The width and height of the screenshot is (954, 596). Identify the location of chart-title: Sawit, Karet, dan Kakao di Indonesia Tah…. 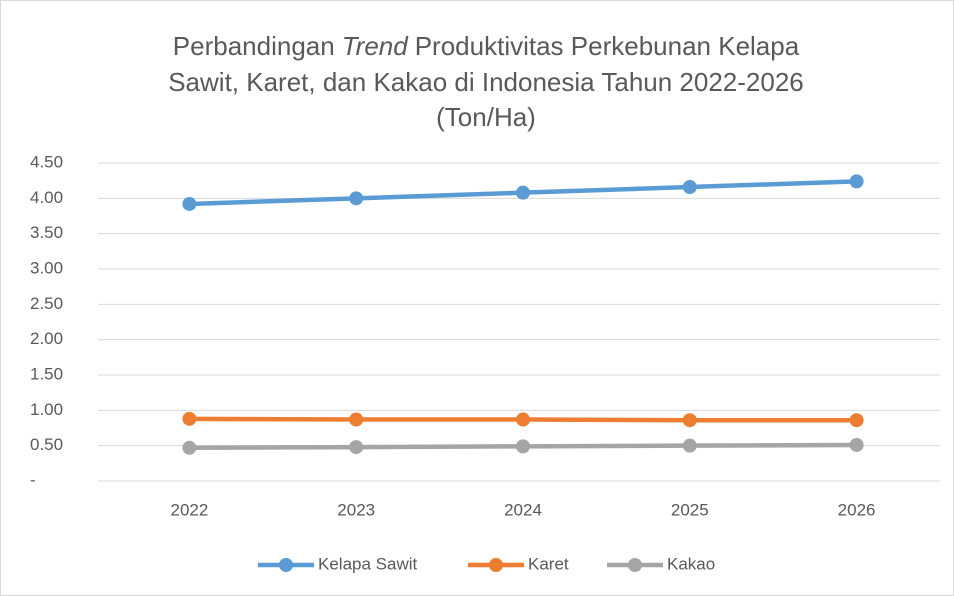
(486, 82).